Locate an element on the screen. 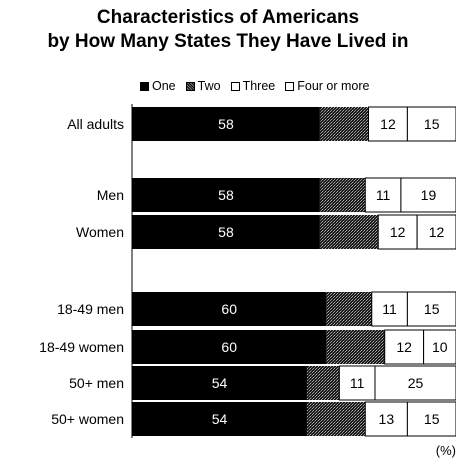 This screenshot has width=456, height=462. legend-item-four: Four or more is located at coordinates (327, 86).